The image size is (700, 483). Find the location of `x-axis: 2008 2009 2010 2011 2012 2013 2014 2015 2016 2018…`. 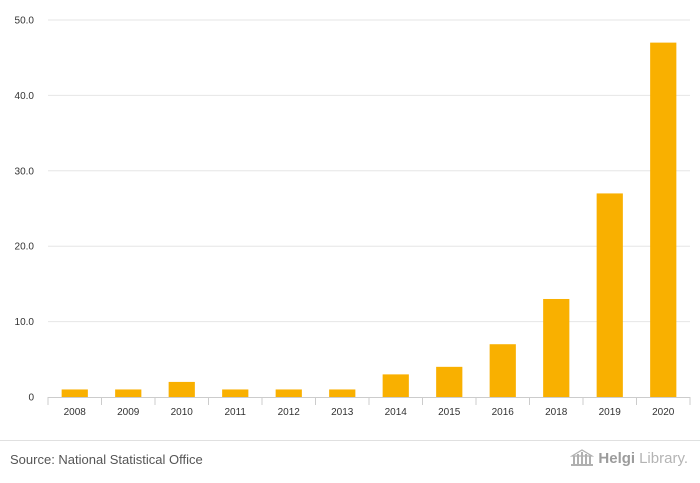

x-axis: 2008 2009 2010 2011 2012 2013 2014 2015 2016 2018… is located at coordinates (369, 407).